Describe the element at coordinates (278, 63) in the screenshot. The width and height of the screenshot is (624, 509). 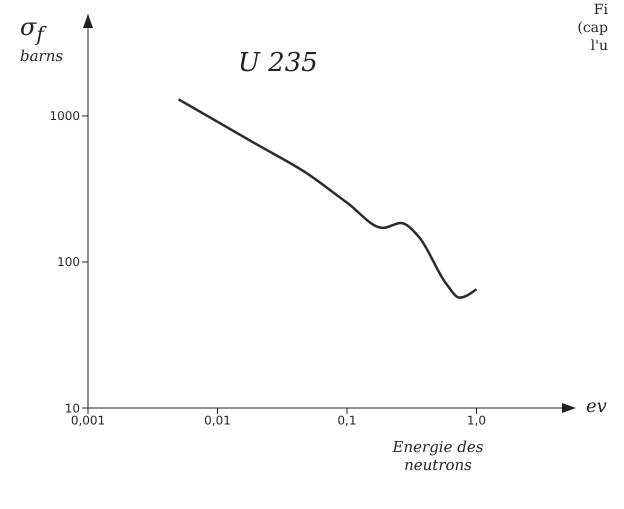
I see `text: U 235` at that location.